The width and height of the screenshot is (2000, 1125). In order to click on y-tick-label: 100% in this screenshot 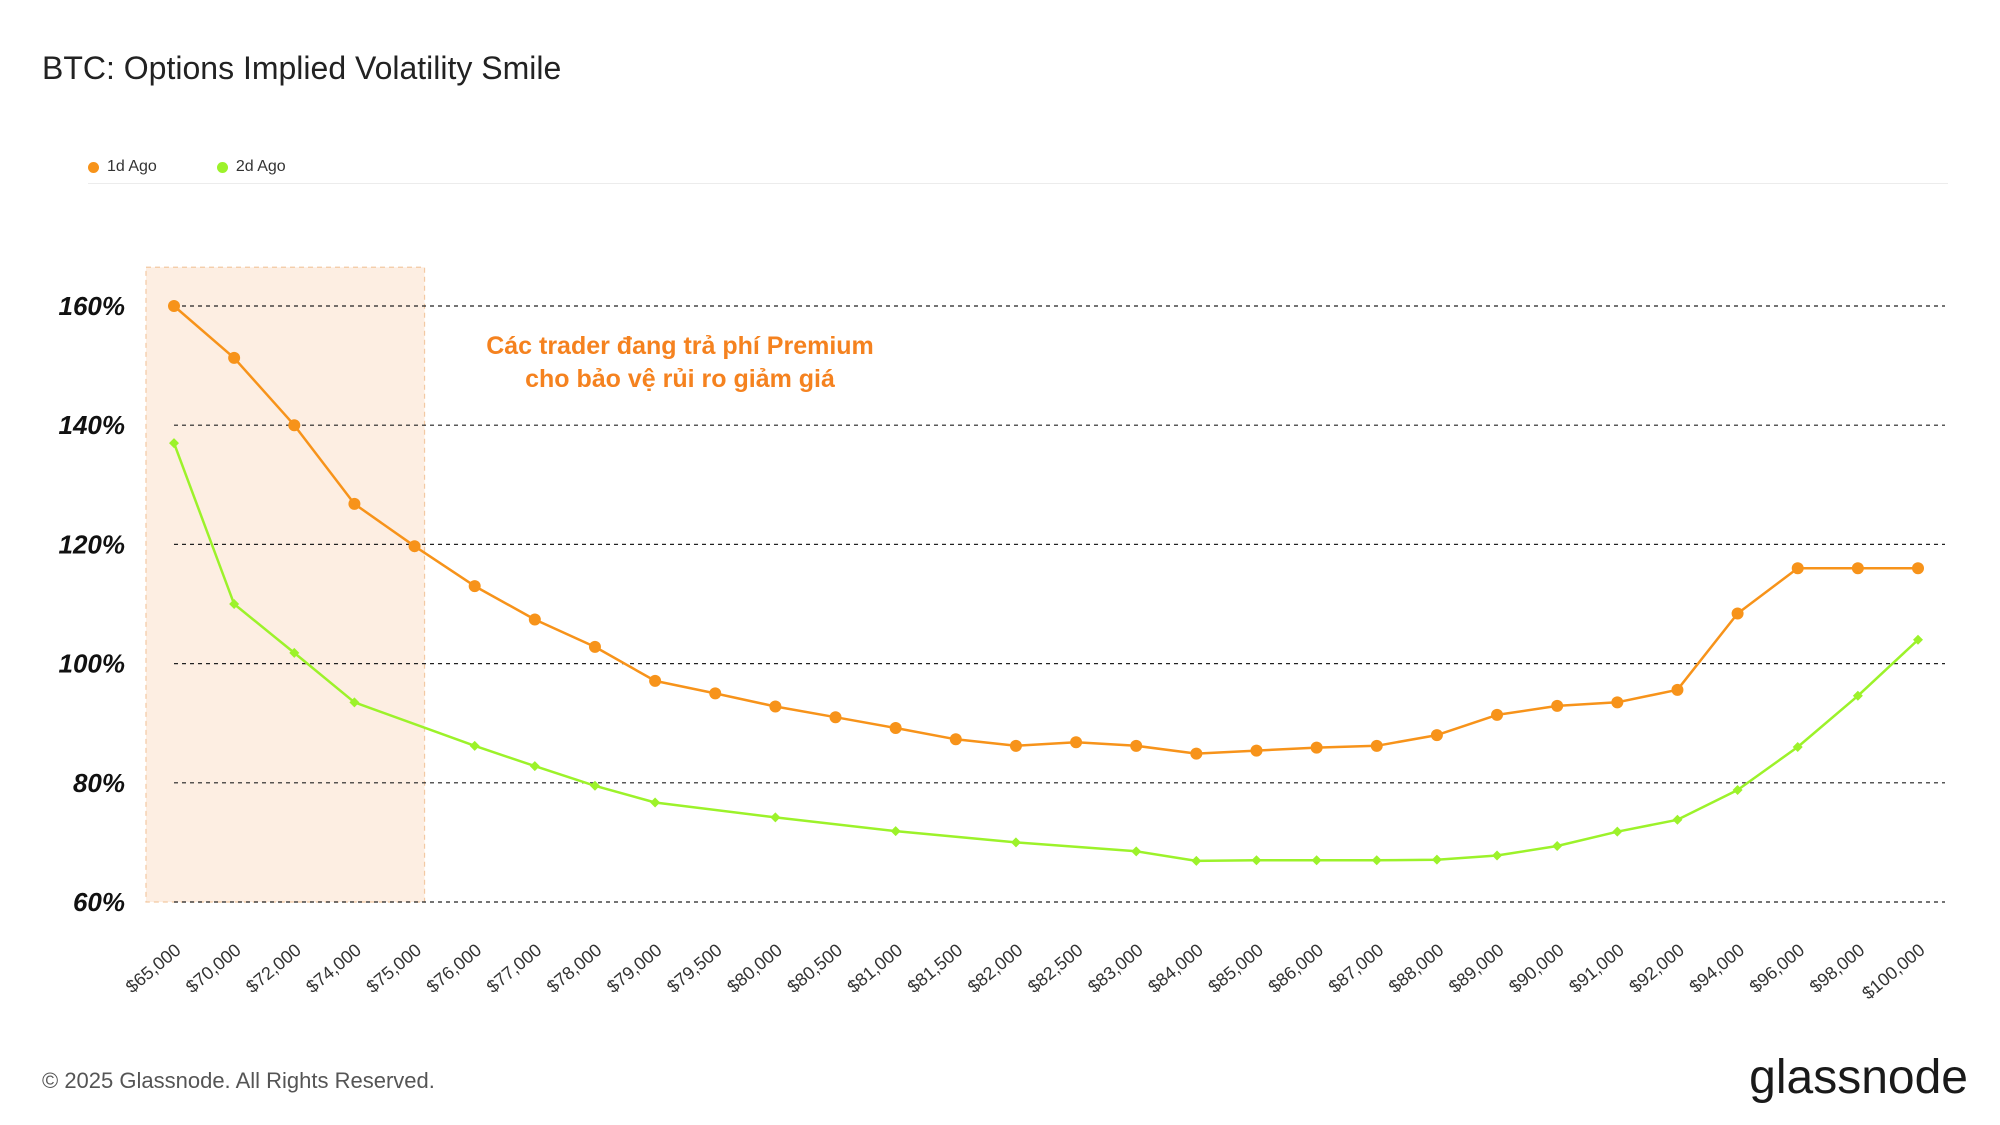, I will do `click(92, 664)`.